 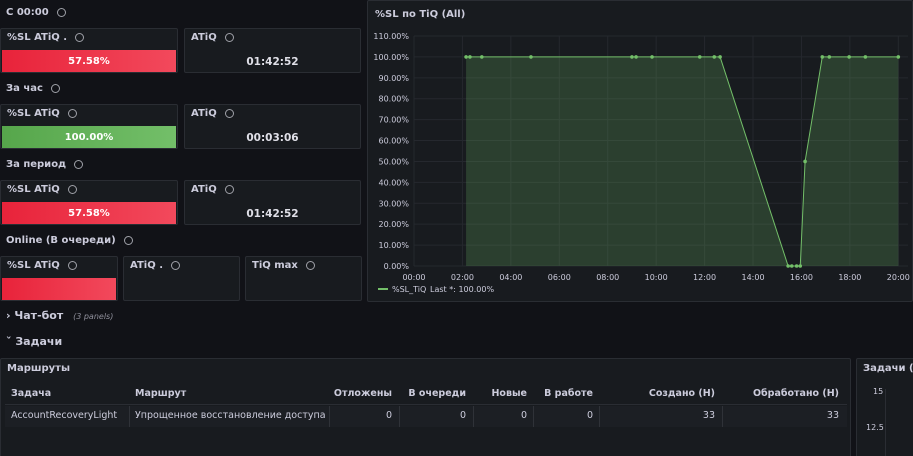 What do you see at coordinates (878, 391) in the screenshot?
I see `y-tick-label: 15` at bounding box center [878, 391].